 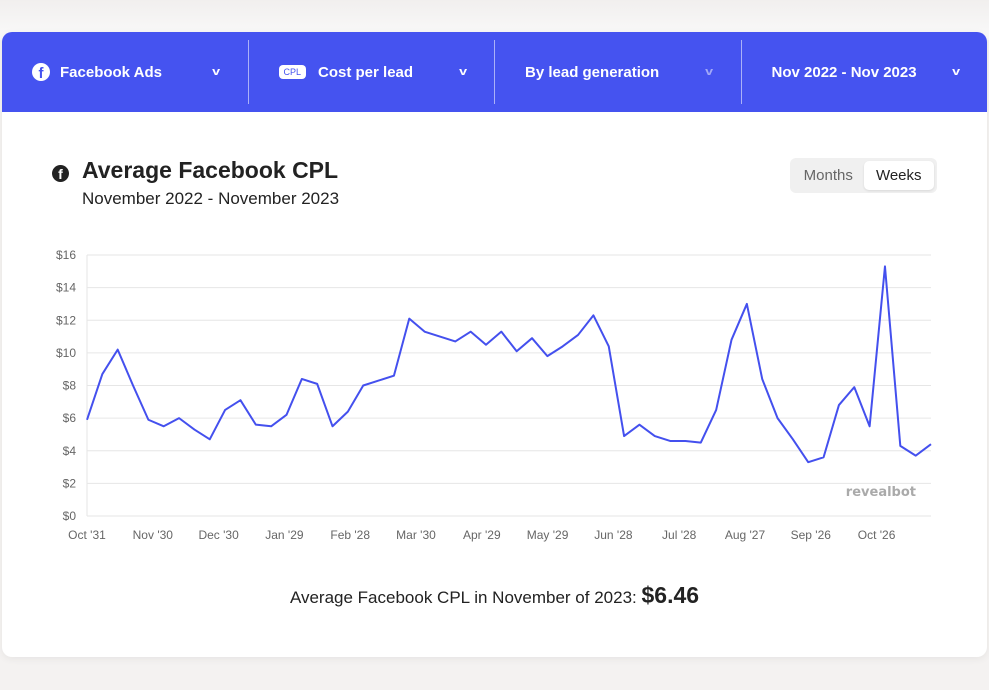 I want to click on cpl-badge: CPL, so click(x=292, y=72).